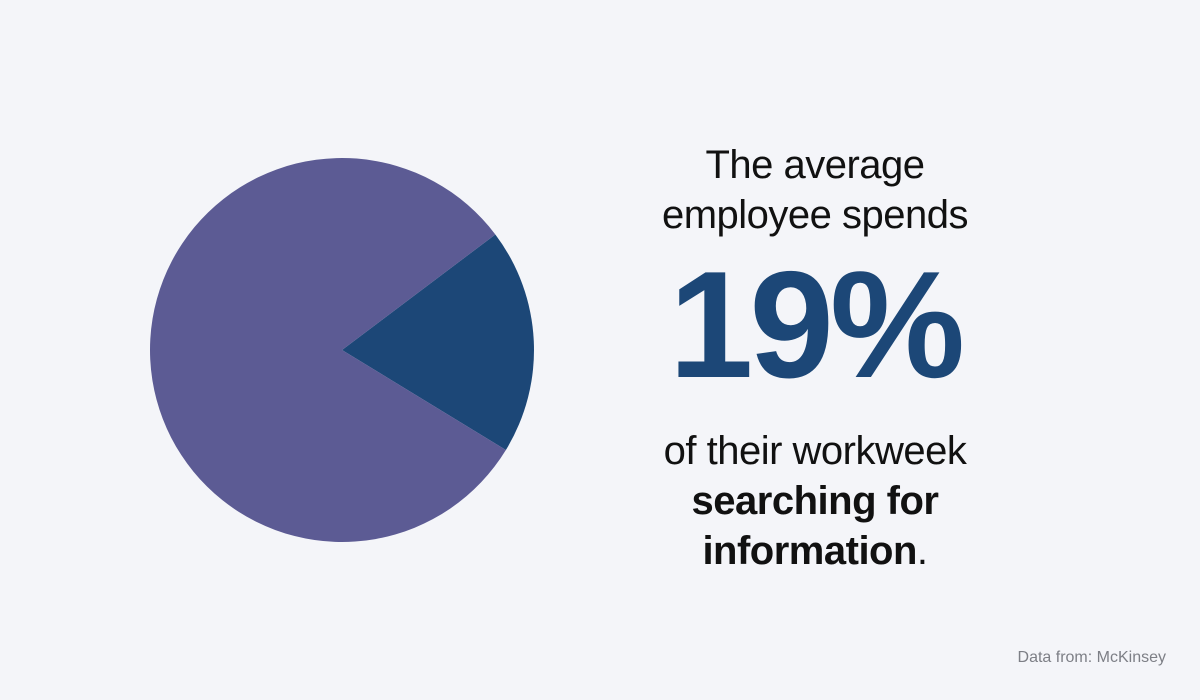 This screenshot has width=1200, height=700. Describe the element at coordinates (809, 551) in the screenshot. I see `outro-bold-line-2: information` at that location.